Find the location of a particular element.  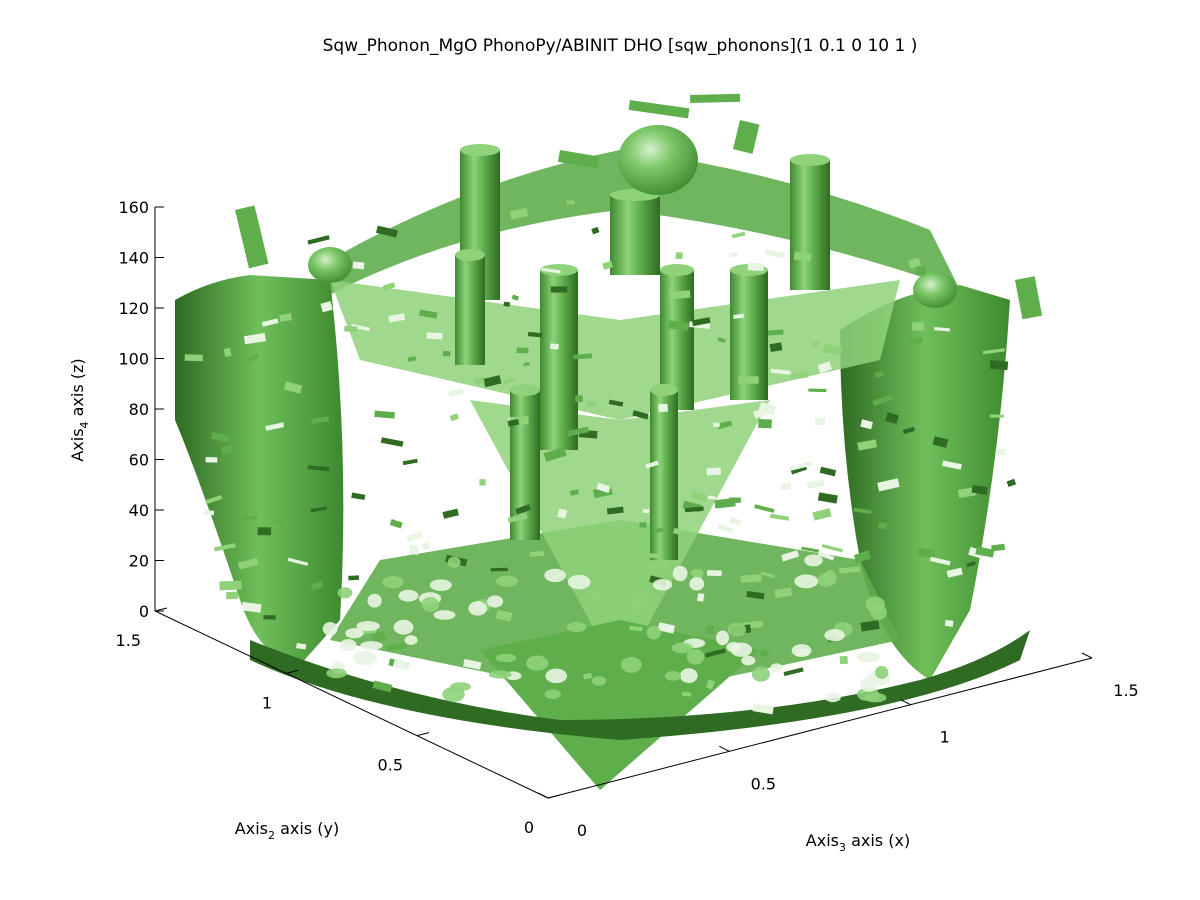

pillar is located at coordinates (664, 475).